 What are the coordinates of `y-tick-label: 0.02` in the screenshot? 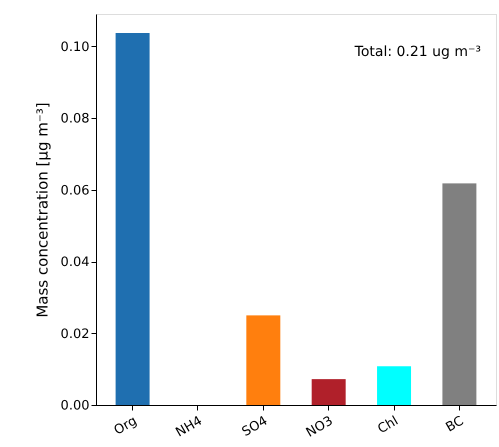 It's located at (75, 334).